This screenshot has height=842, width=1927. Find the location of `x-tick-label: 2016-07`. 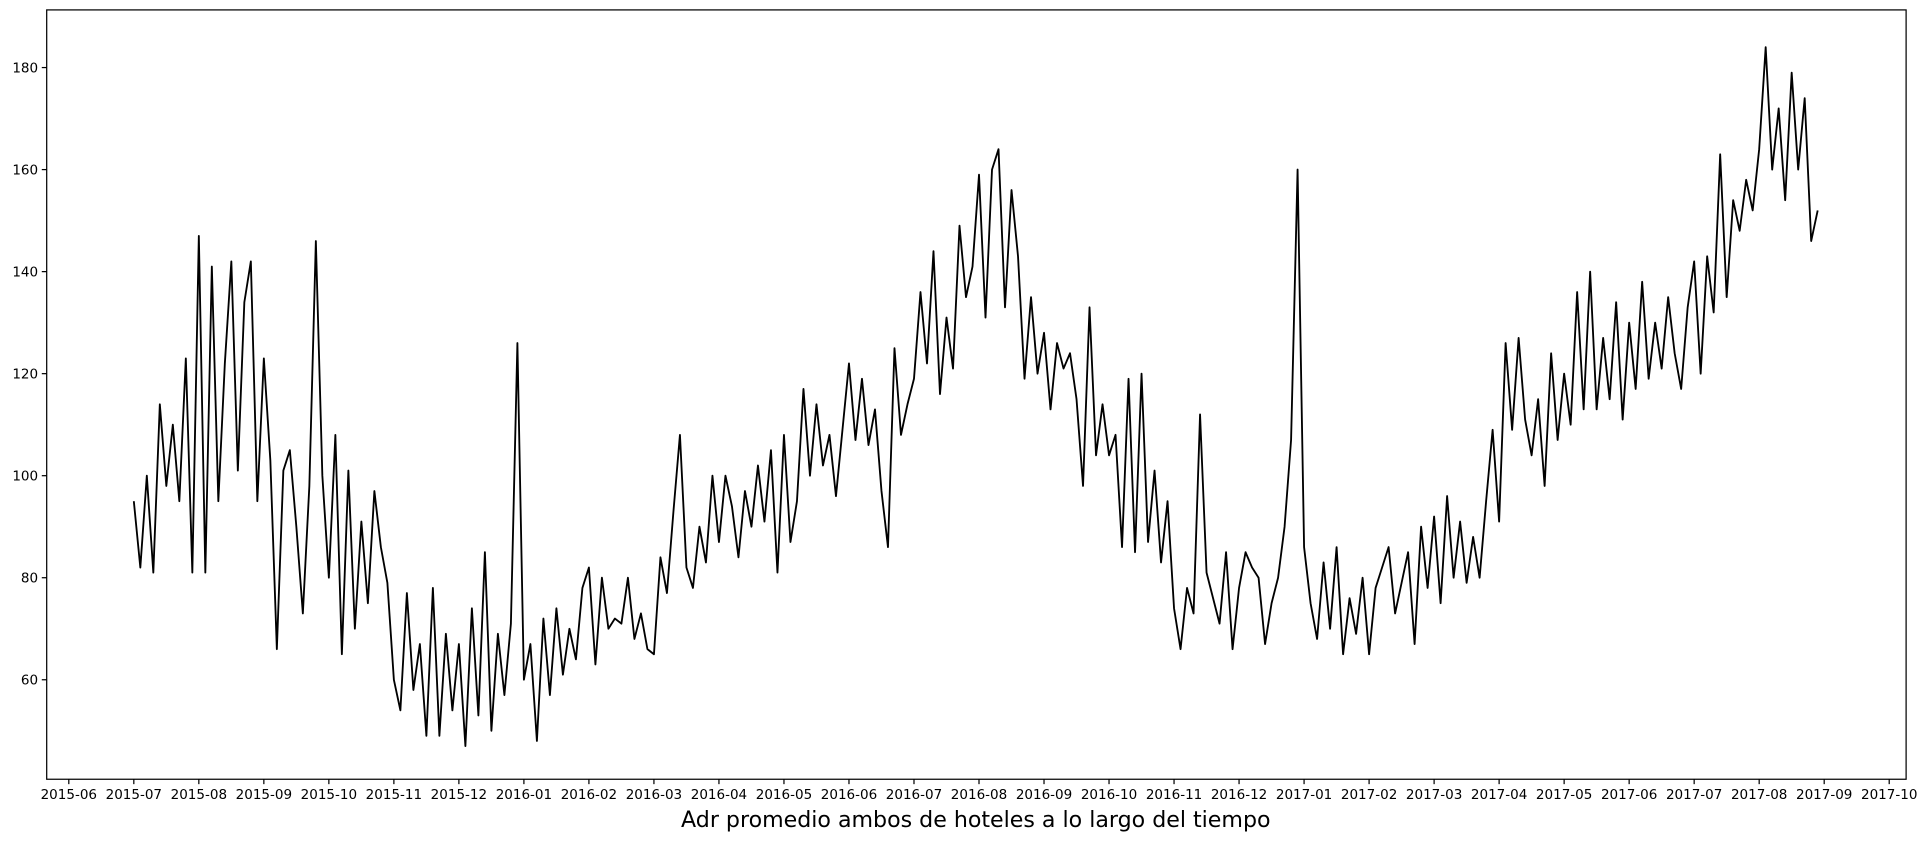

x-tick-label: 2016-07 is located at coordinates (914, 795).